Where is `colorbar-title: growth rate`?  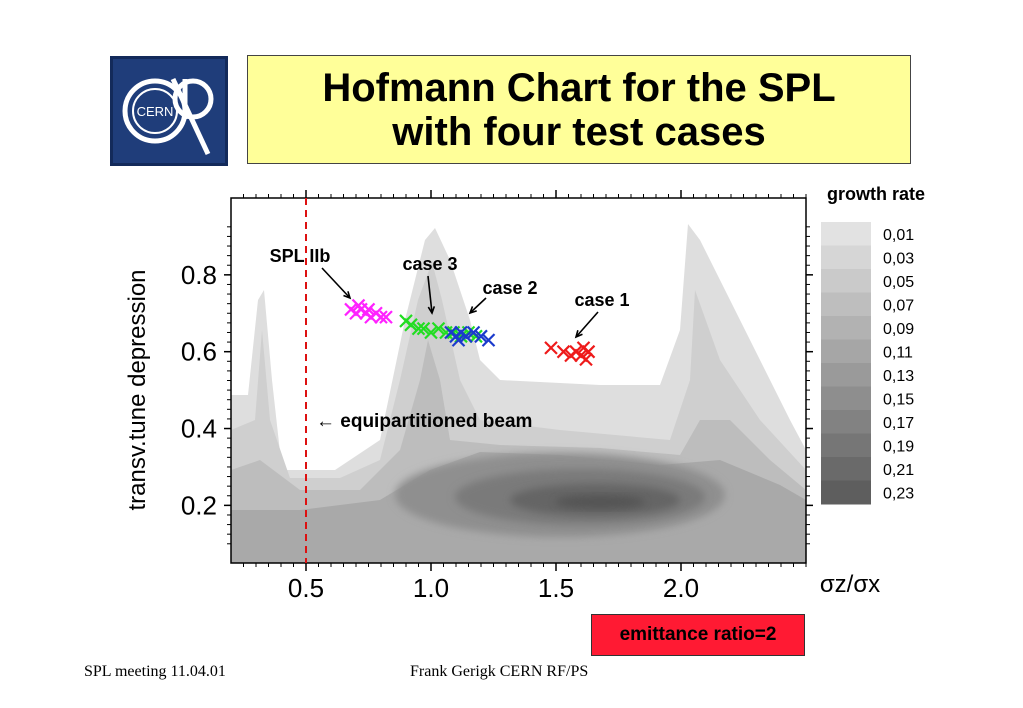
colorbar-title: growth rate is located at coordinates (876, 194).